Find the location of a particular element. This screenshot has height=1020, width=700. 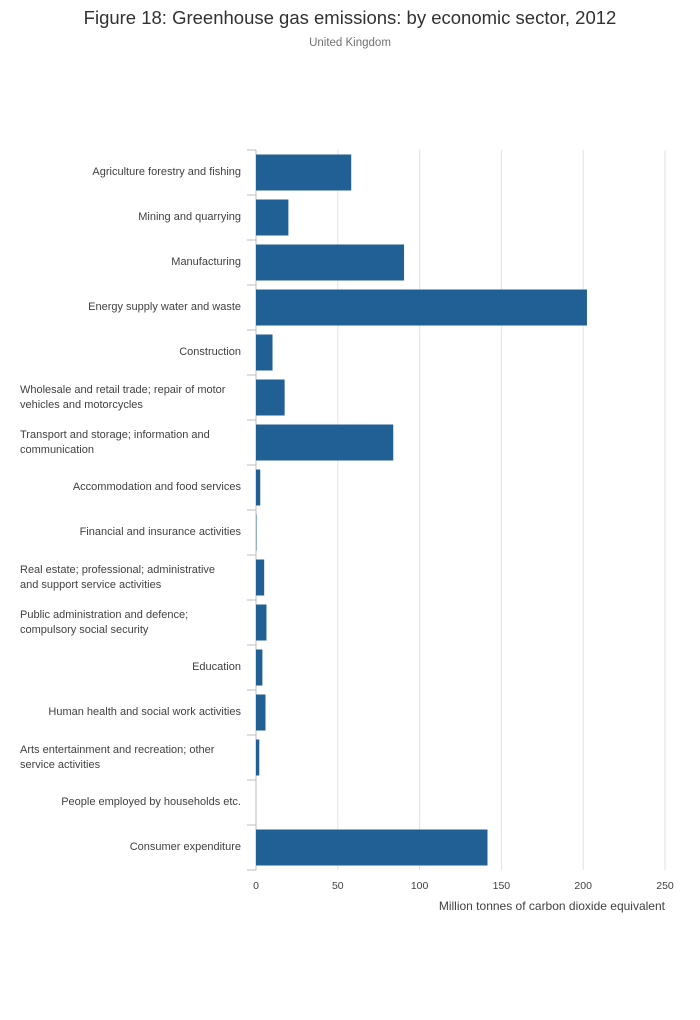

category-label: Energy supply water and waste is located at coordinates (125, 307).